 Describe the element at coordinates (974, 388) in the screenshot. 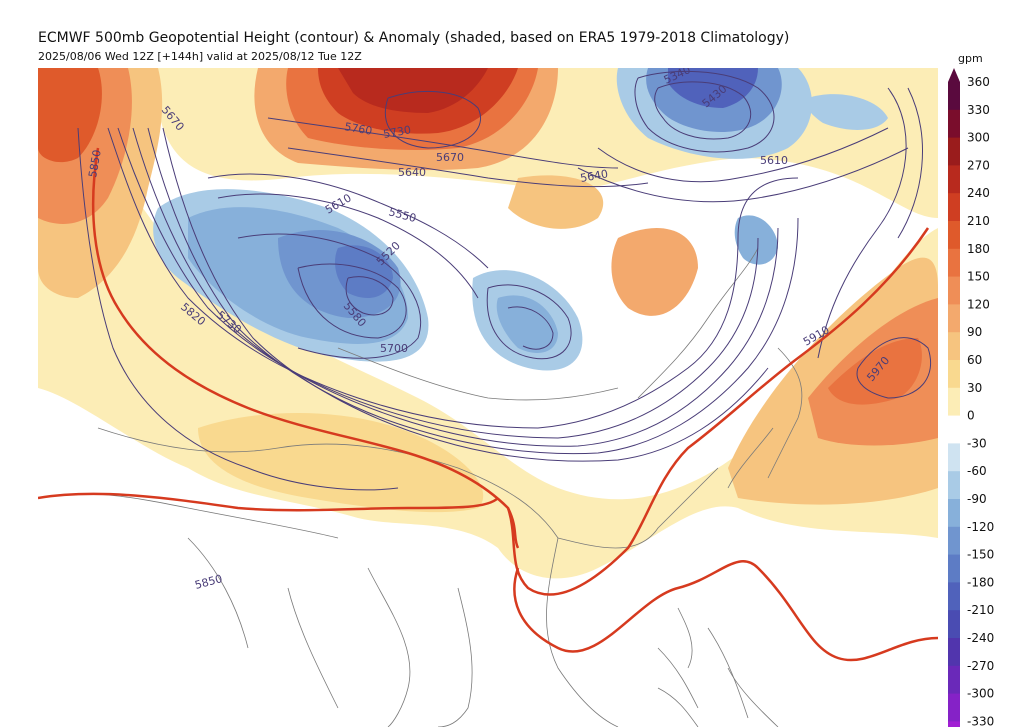

I see `colorbar-label: 30` at that location.